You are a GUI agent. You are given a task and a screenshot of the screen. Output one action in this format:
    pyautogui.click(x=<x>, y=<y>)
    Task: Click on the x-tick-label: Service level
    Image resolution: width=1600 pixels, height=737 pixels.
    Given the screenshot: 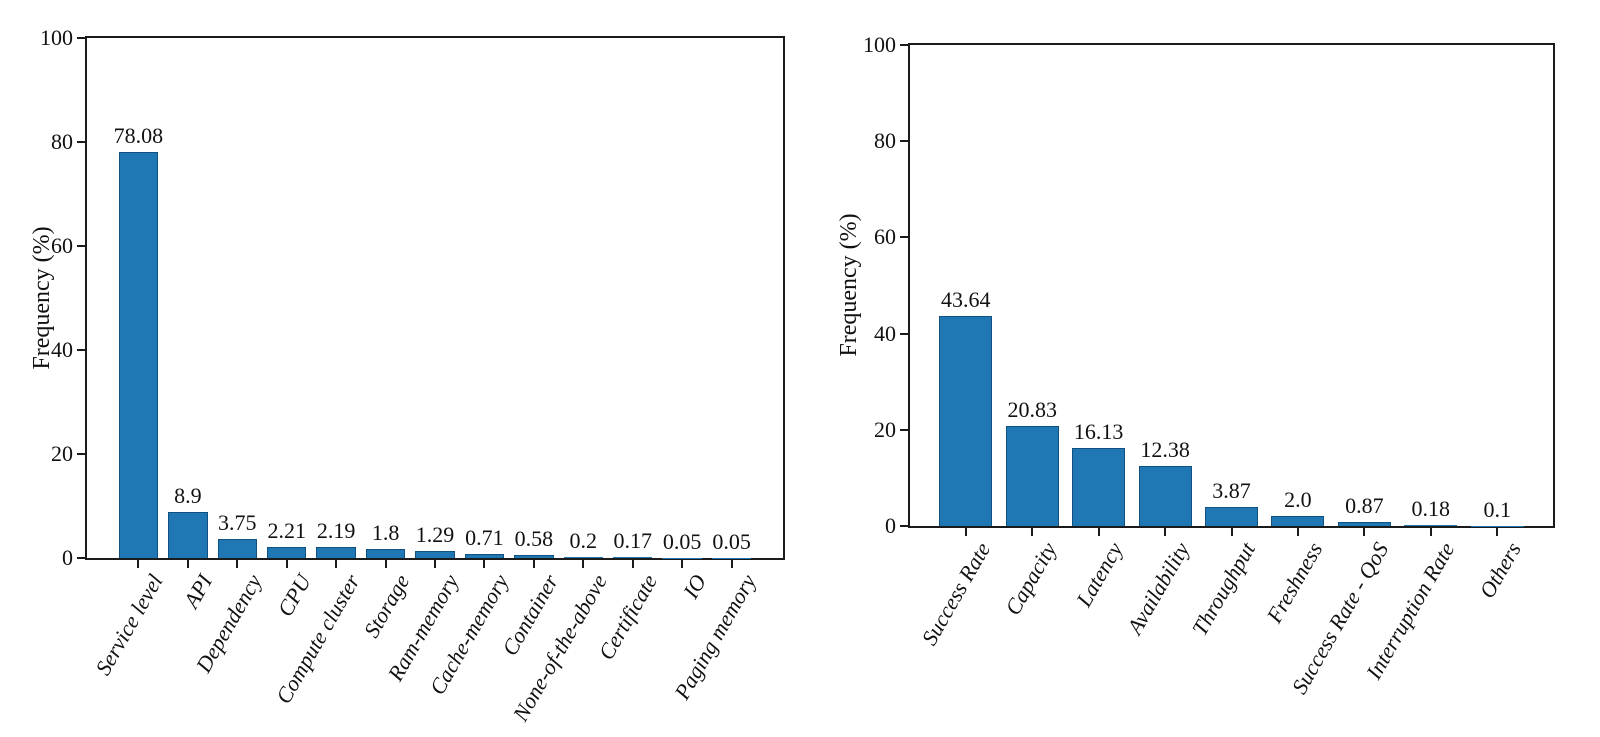 What is the action you would take?
    pyautogui.click(x=128, y=625)
    